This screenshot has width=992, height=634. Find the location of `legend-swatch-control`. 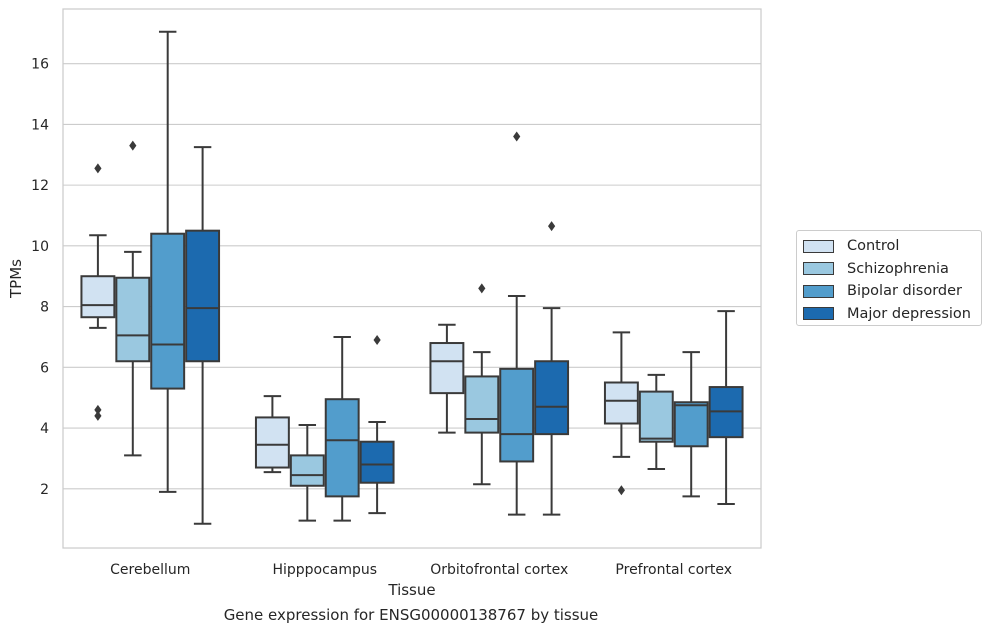

legend-swatch-control is located at coordinates (818, 246).